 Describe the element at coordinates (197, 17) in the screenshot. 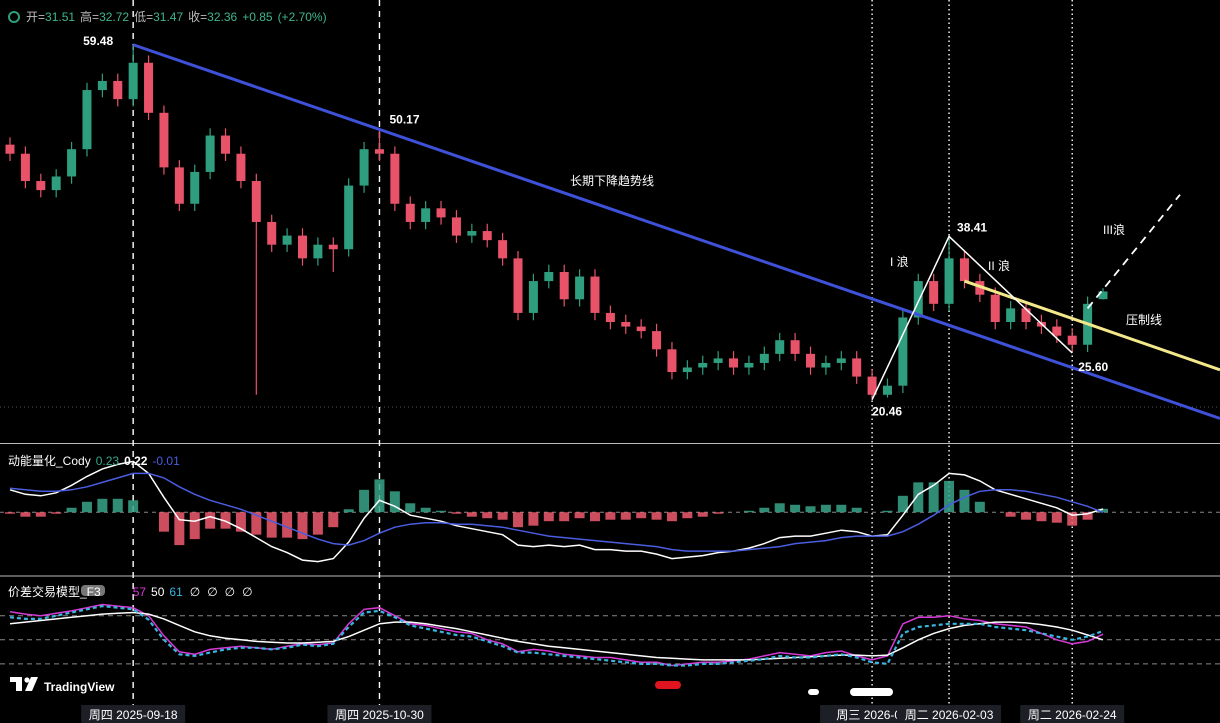

I see `ohlc-label: 收=` at that location.